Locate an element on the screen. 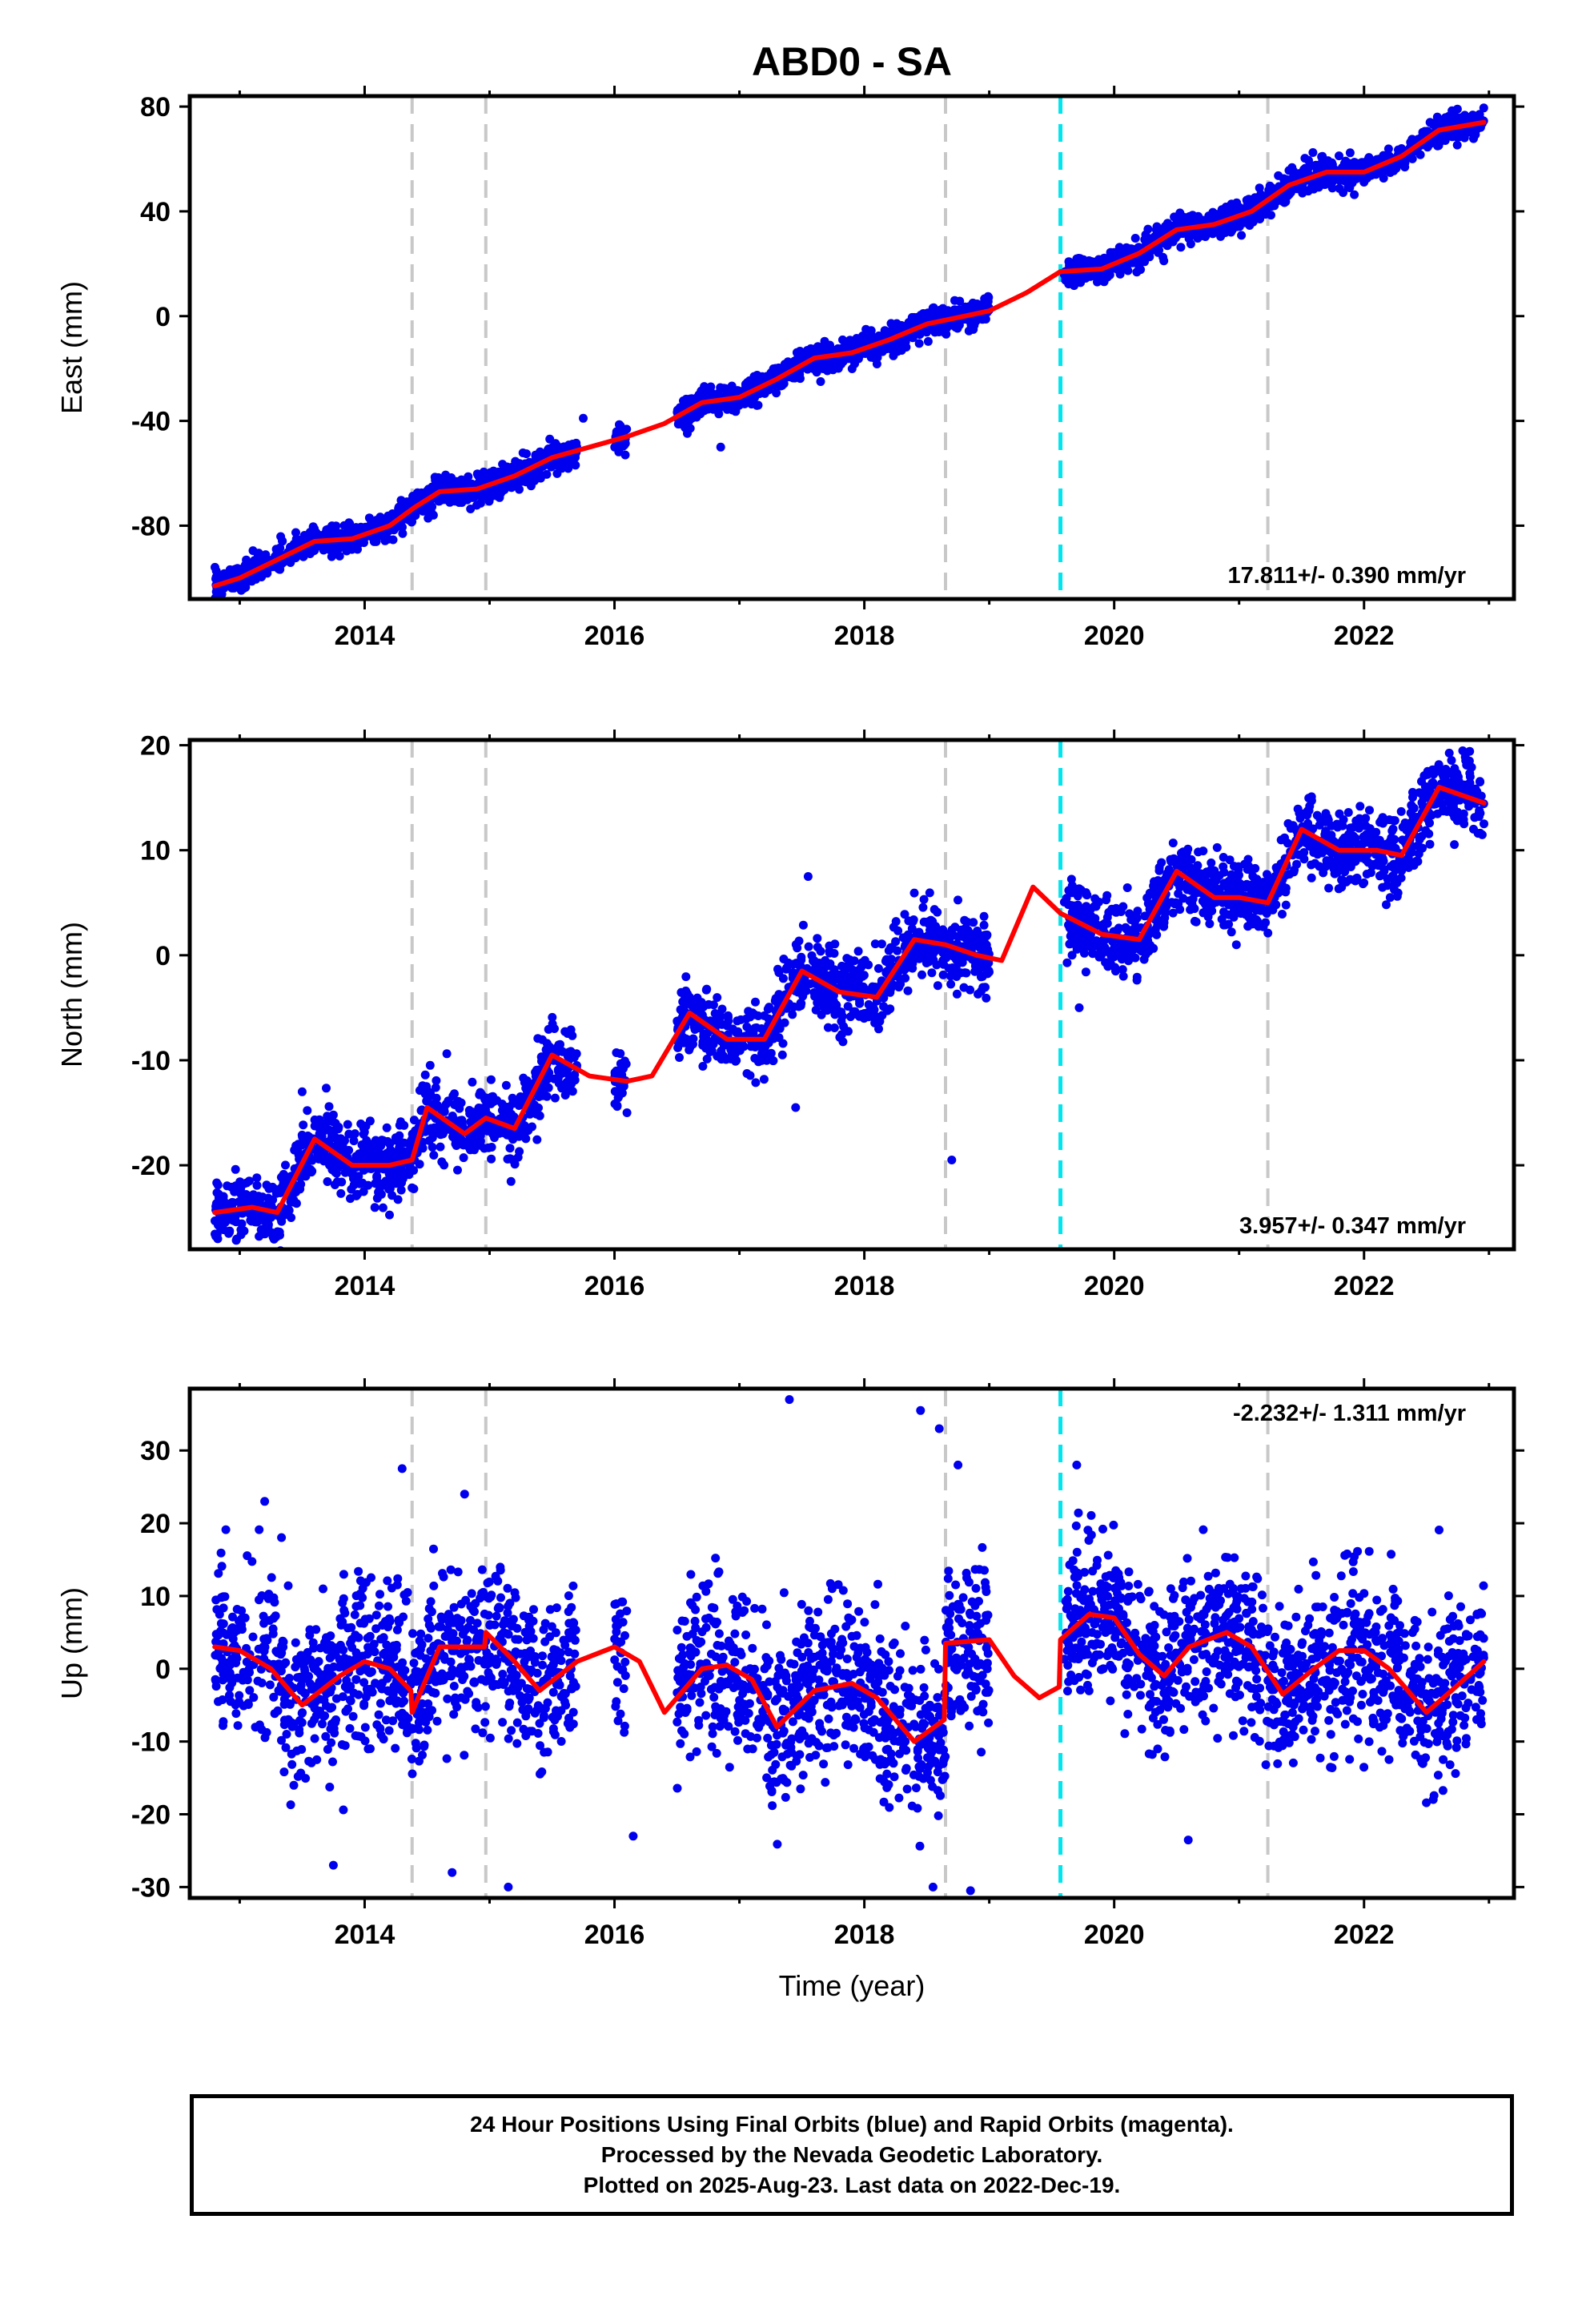 The image size is (1582, 2324). velocity-rate-label: 17.811+/- 0.390 mm/yr is located at coordinates (1347, 576).